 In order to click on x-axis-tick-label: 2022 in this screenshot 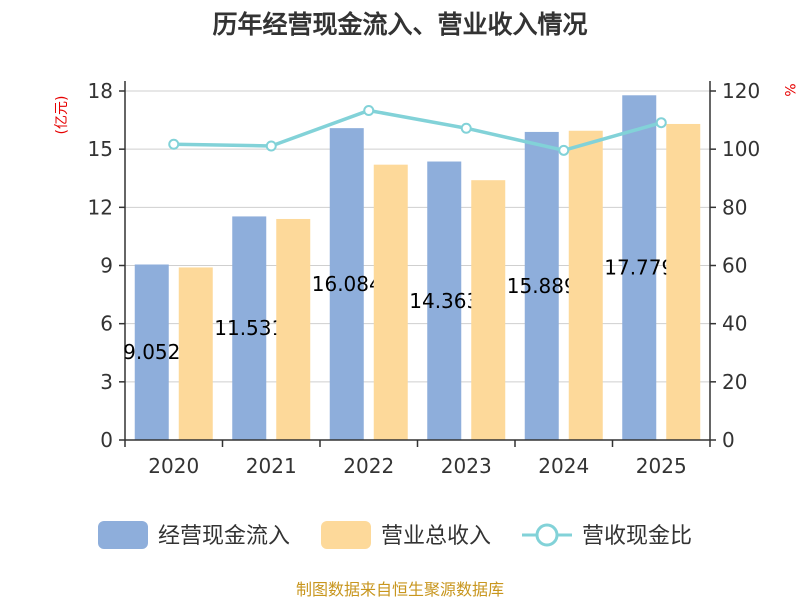, I will do `click(368, 466)`.